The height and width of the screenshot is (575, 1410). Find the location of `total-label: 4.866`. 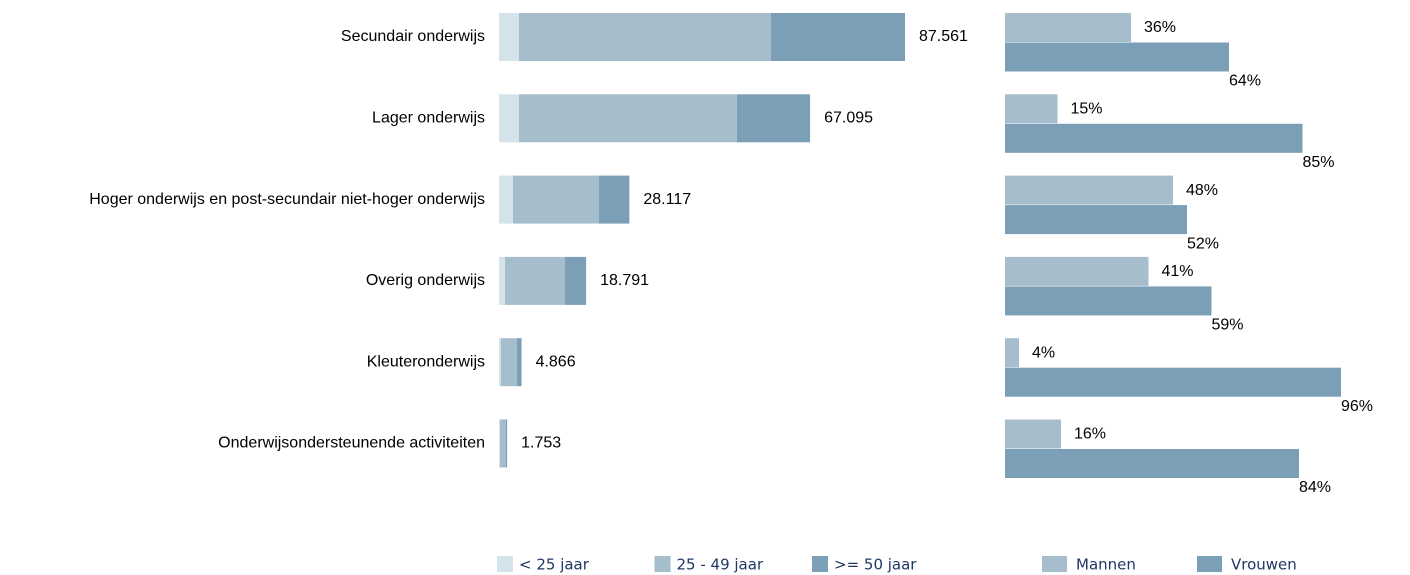

total-label: 4.866 is located at coordinates (556, 361).